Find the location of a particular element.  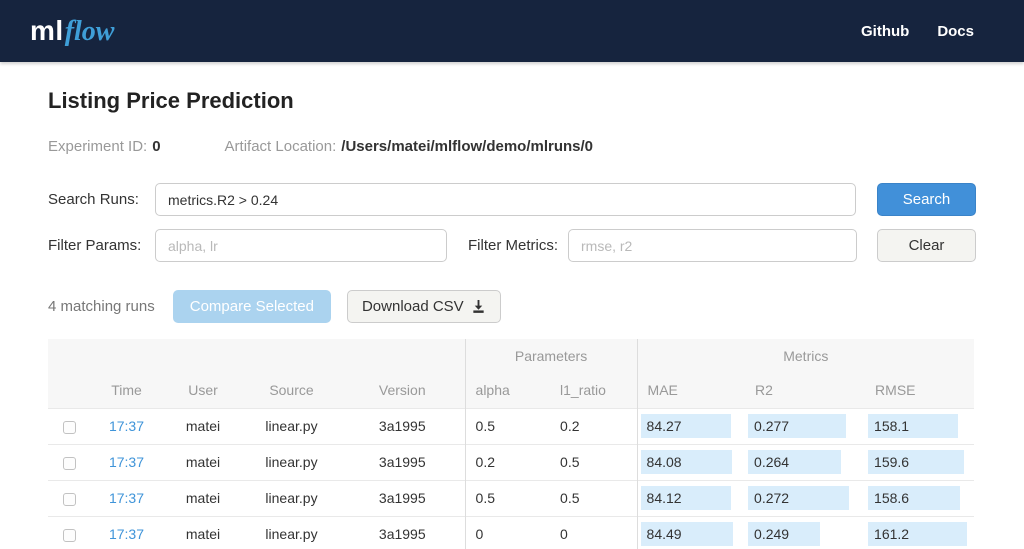

run-param-alpha: 0 is located at coordinates (507, 532).